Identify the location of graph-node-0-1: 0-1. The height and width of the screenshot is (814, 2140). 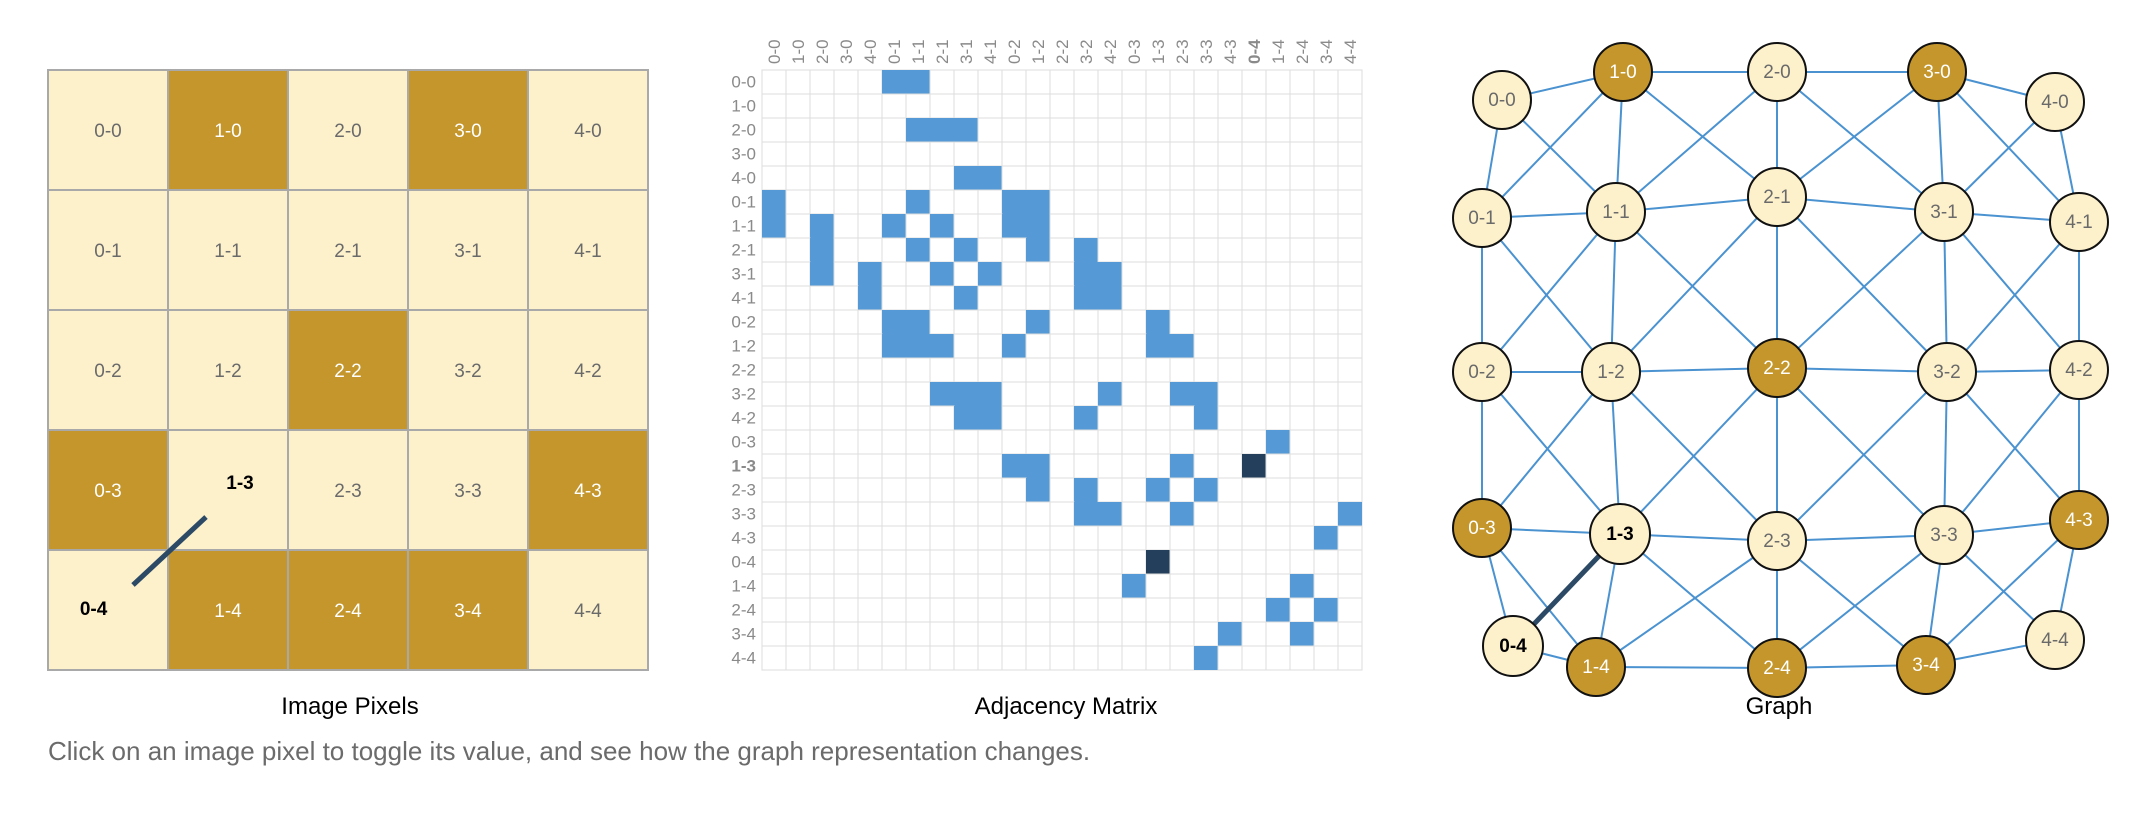
(1482, 218).